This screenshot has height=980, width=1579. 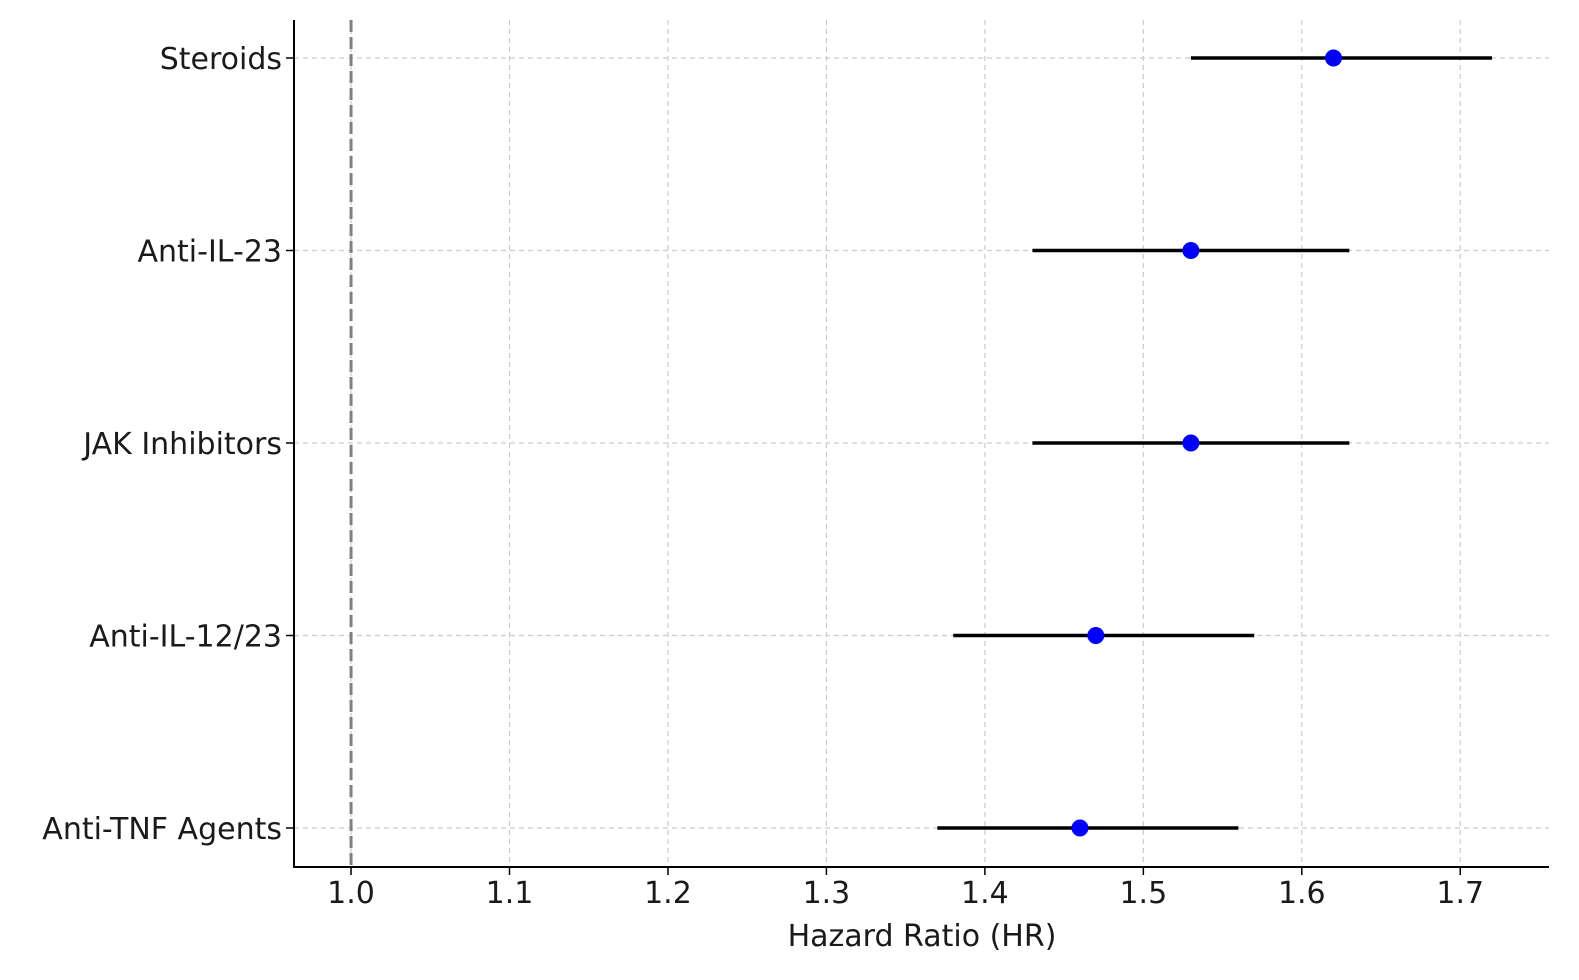 What do you see at coordinates (351, 893) in the screenshot?
I see `x-tick-label: 1.0` at bounding box center [351, 893].